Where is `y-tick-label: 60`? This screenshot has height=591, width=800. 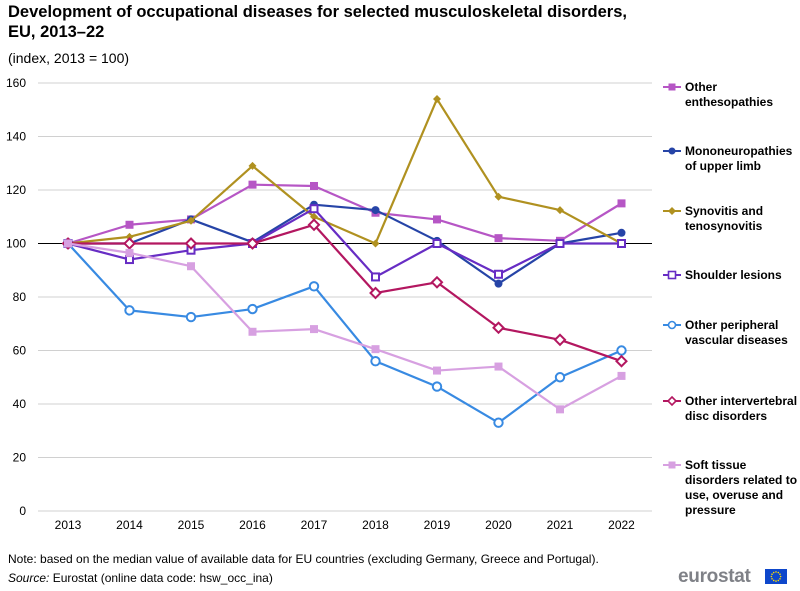 y-tick-label: 60 is located at coordinates (20, 351).